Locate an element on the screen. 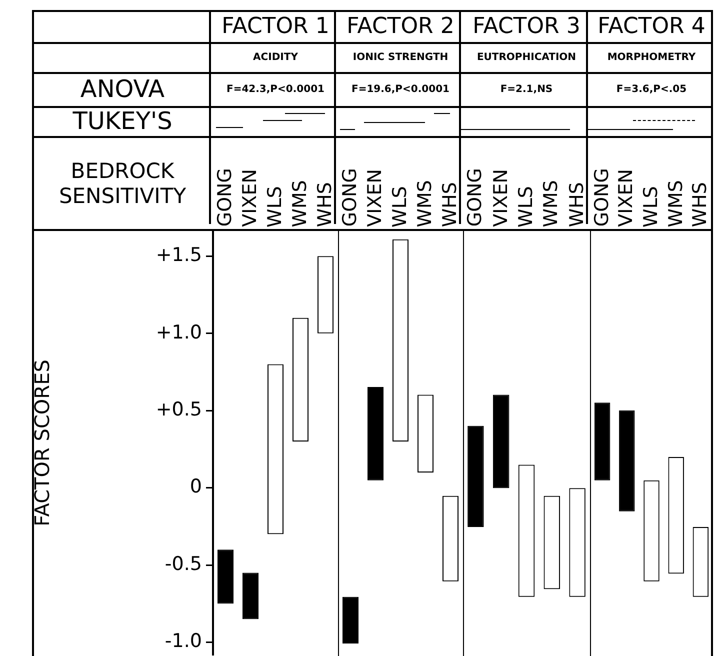  y-tick-label: +1.5 is located at coordinates (179, 255).